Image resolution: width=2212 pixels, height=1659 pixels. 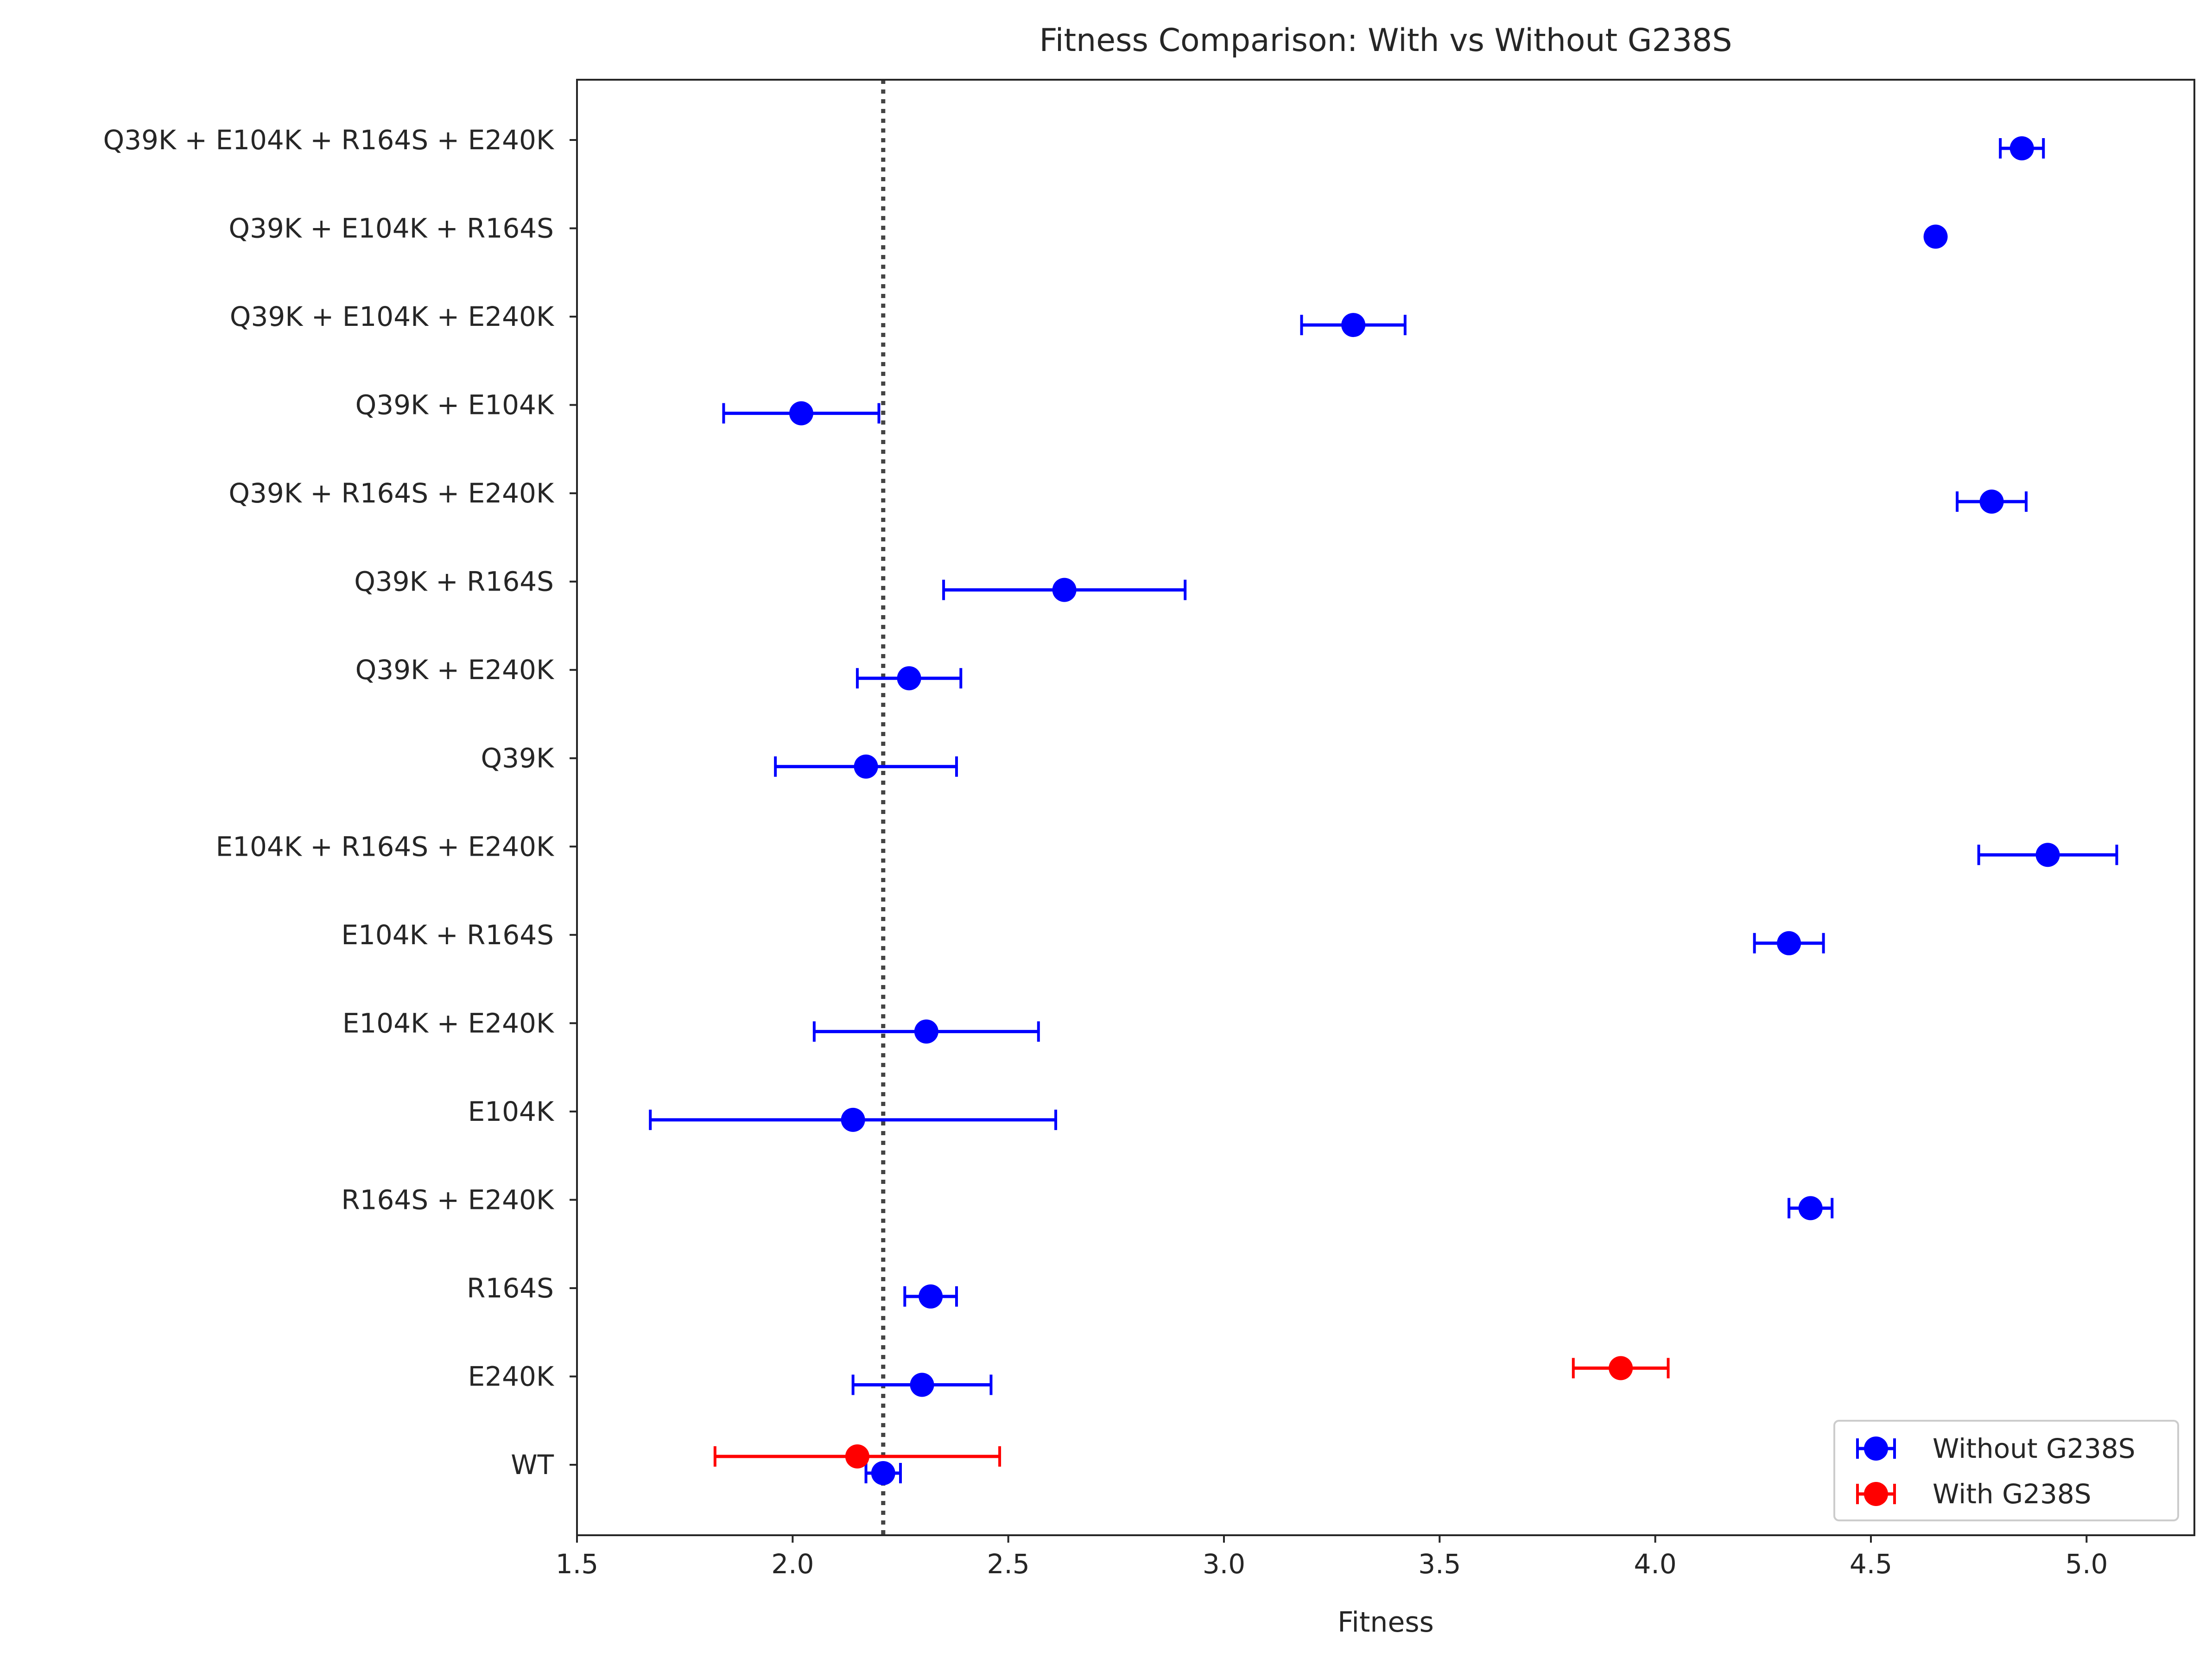 I want to click on point-without-g238s-e104k-e240k, so click(x=926, y=1031).